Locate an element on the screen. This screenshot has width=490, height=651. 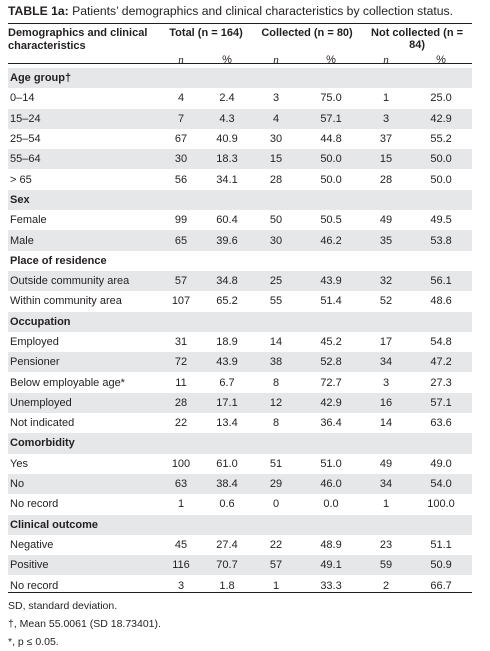
row-label: 0–14 is located at coordinates (22, 98).